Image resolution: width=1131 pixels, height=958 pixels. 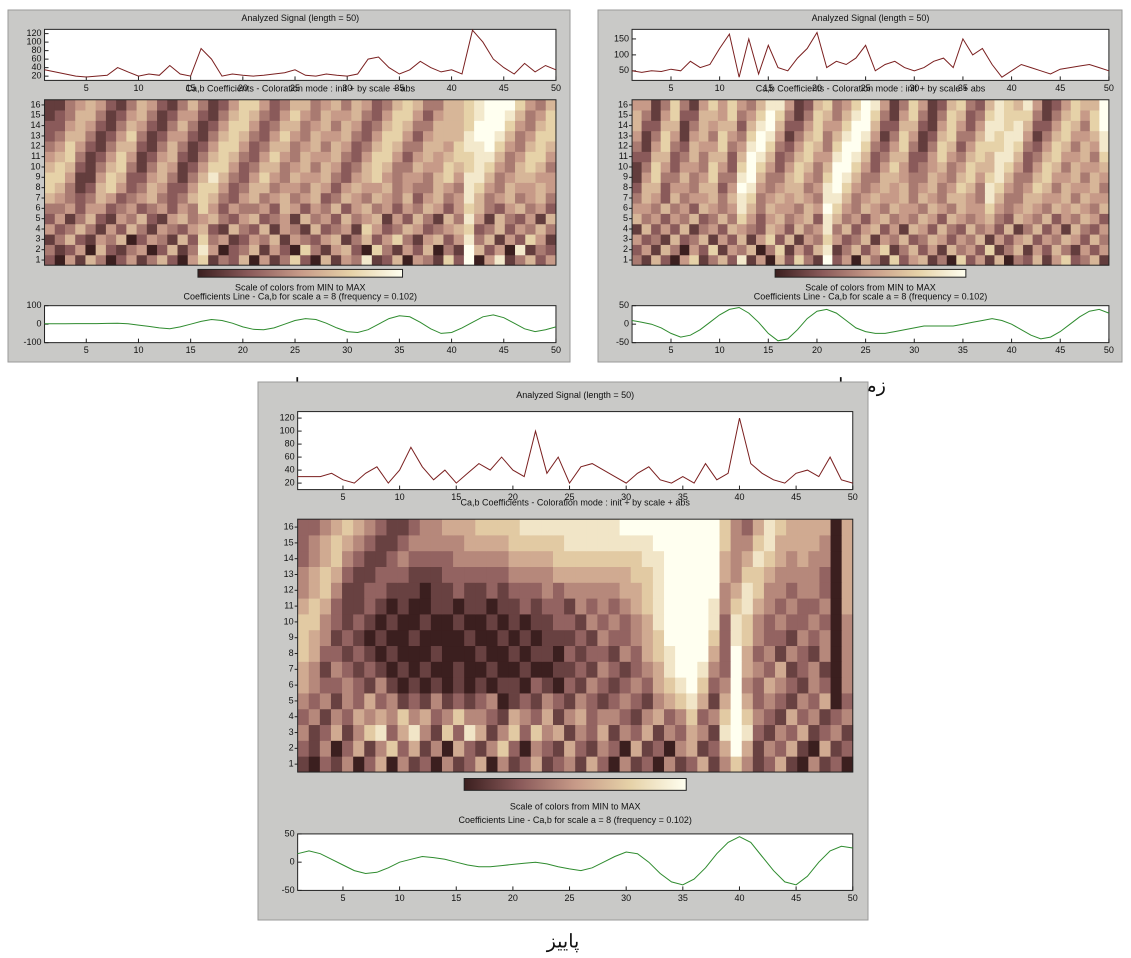 I want to click on x-tick-label: 15, so click(x=191, y=88).